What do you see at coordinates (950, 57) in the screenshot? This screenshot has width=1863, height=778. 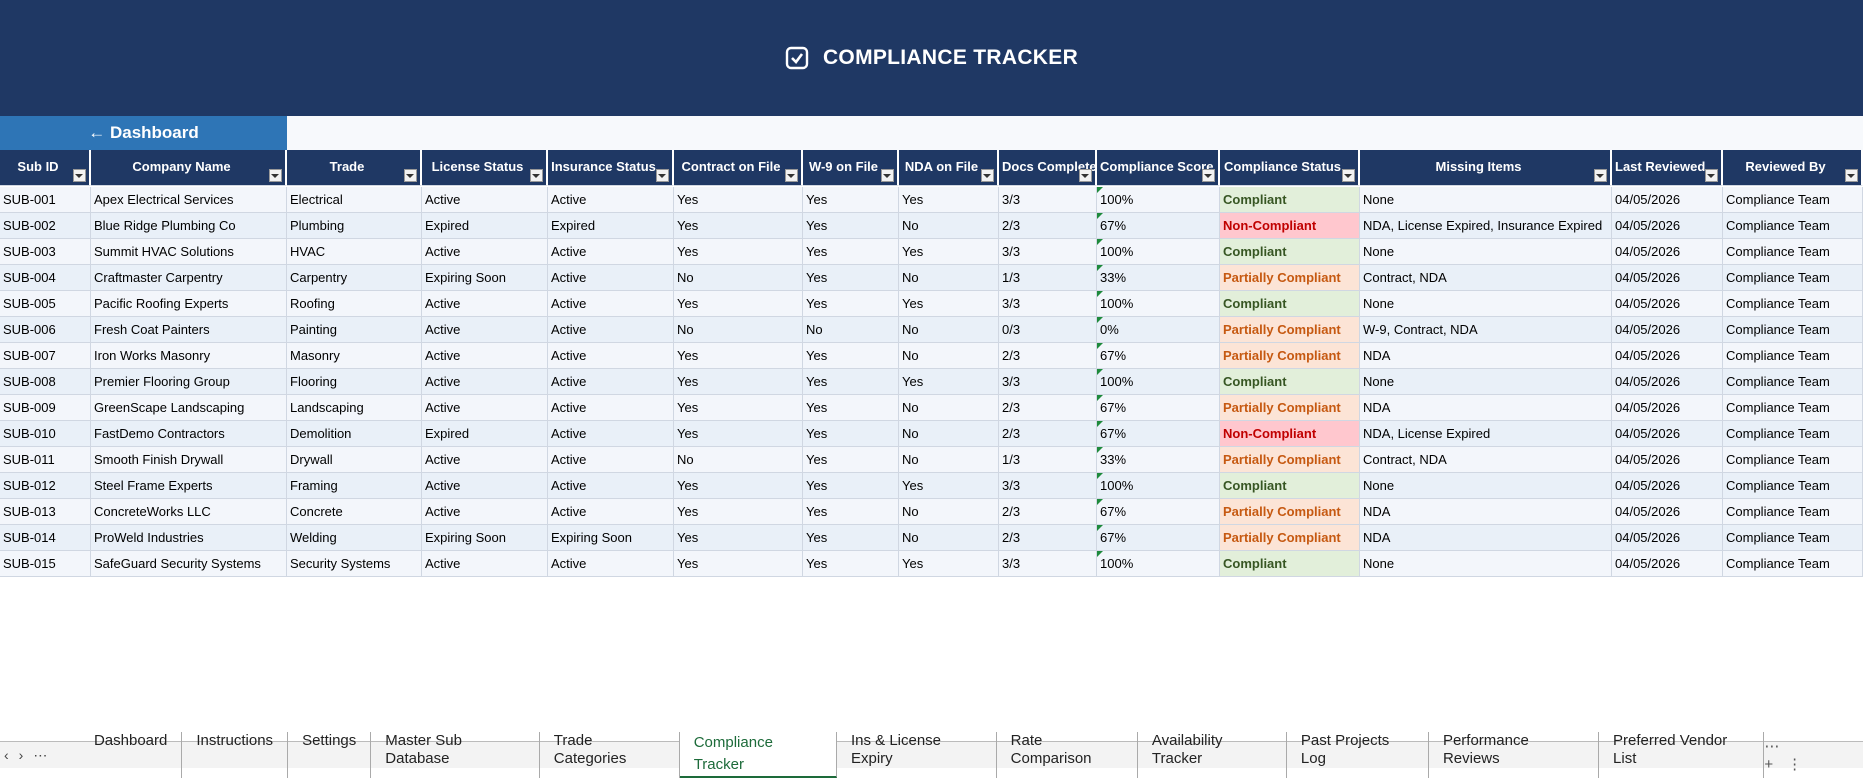 I see `title: COMPLIANCE TRACKER` at bounding box center [950, 57].